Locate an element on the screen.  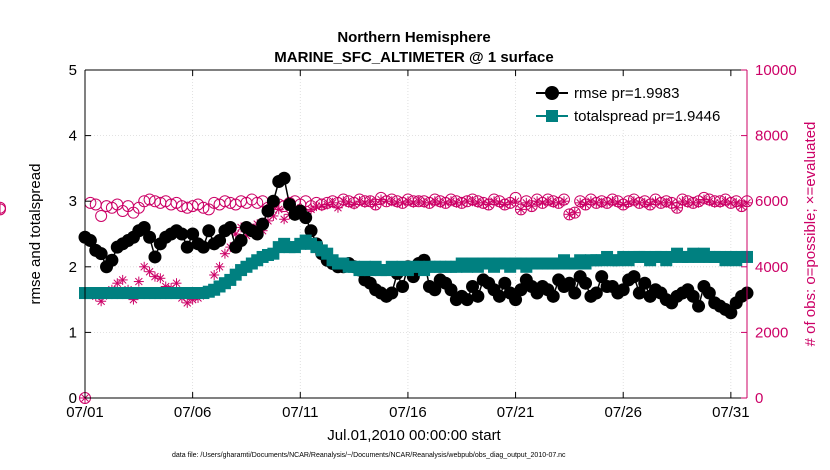
y-tick-label-left: 3 is located at coordinates (73, 201).